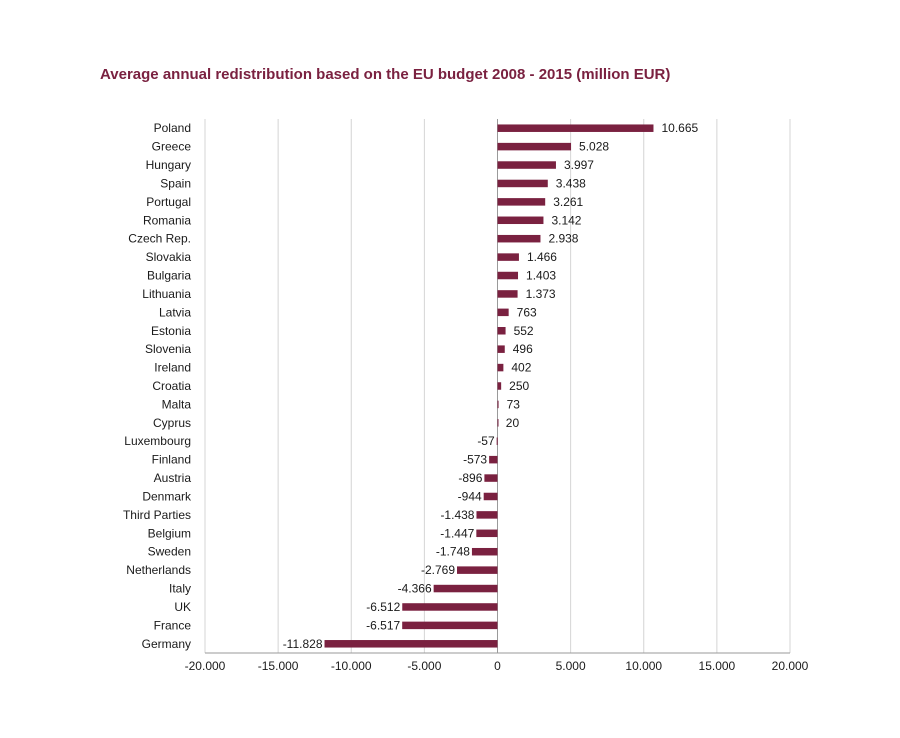  I want to click on category-label: Czech Rep., so click(159, 239).